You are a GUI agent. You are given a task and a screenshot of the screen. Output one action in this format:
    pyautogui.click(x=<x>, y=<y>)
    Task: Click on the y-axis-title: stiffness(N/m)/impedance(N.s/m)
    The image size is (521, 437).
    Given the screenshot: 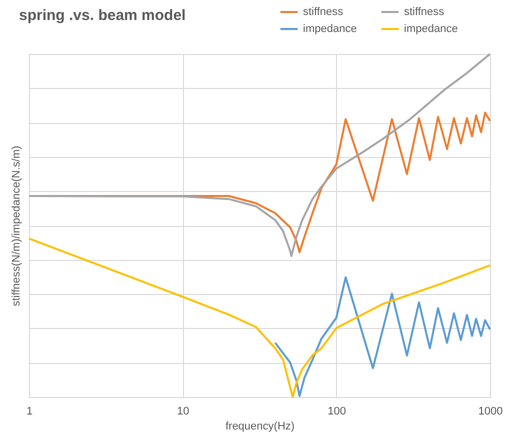 What is the action you would take?
    pyautogui.click(x=16, y=226)
    